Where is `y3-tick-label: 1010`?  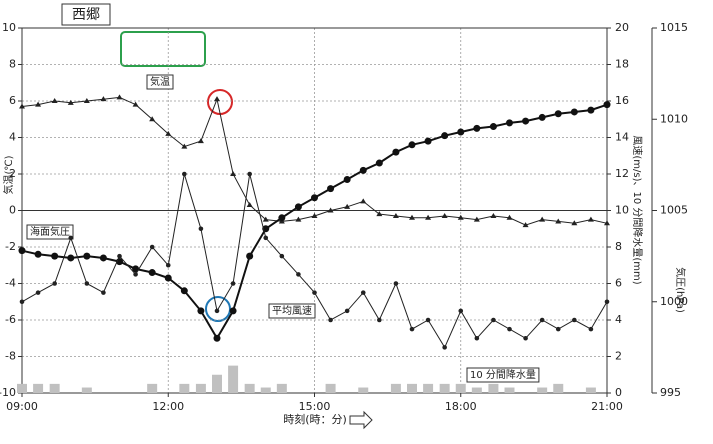
y3-tick-label: 1010 is located at coordinates (674, 118).